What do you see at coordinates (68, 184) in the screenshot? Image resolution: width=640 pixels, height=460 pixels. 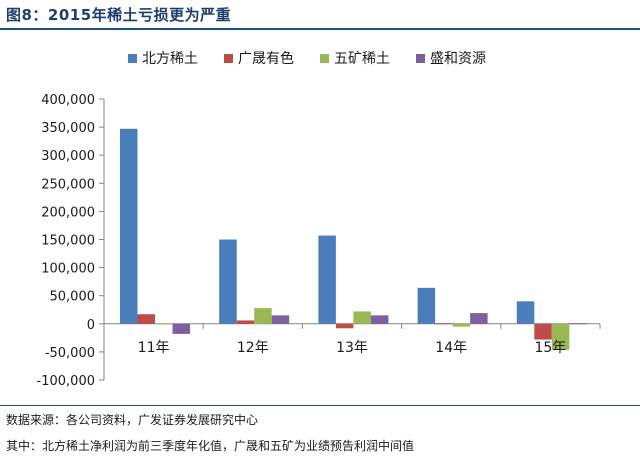 I see `y-tick-label: 250,000` at bounding box center [68, 184].